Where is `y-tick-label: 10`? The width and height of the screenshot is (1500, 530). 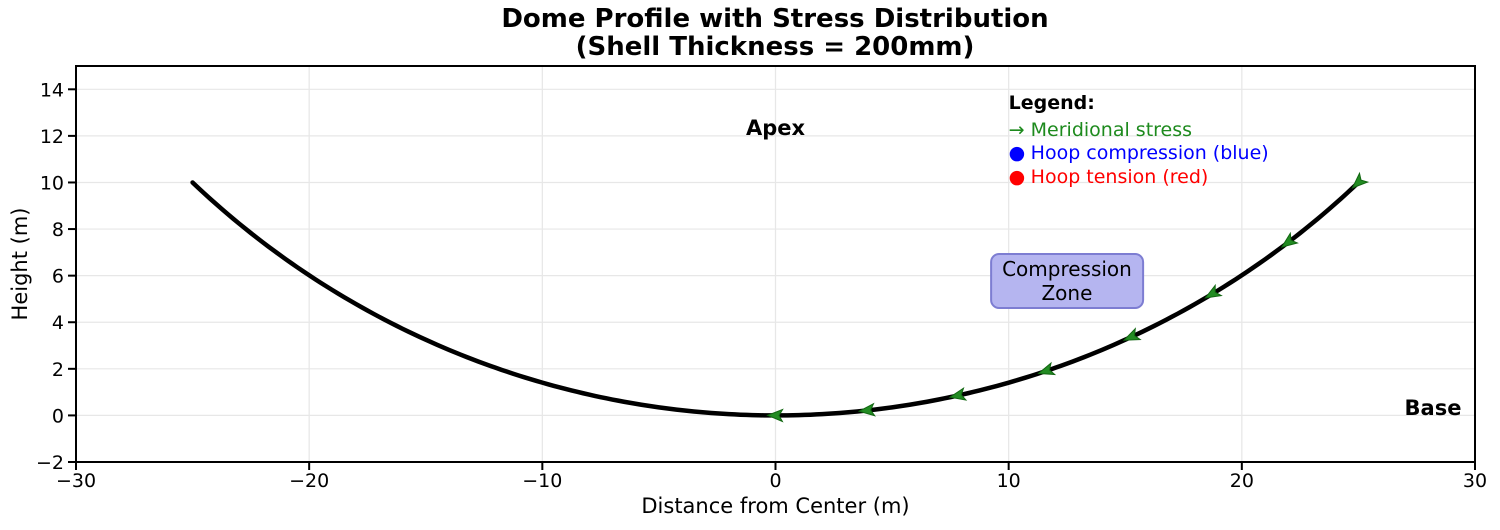
y-tick-label: 10 is located at coordinates (52, 183).